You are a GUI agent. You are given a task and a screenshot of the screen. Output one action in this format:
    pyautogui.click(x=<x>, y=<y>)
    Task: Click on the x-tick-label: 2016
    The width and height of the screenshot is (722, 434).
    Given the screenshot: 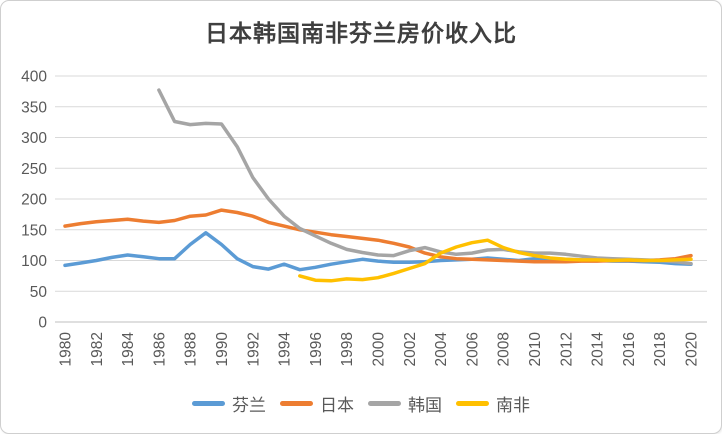 What is the action you would take?
    pyautogui.click(x=629, y=349)
    